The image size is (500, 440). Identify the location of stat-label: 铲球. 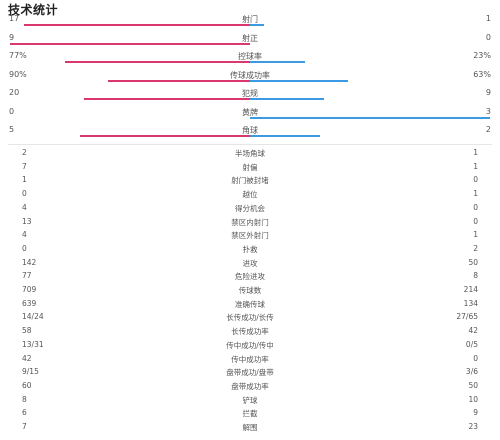
(250, 400).